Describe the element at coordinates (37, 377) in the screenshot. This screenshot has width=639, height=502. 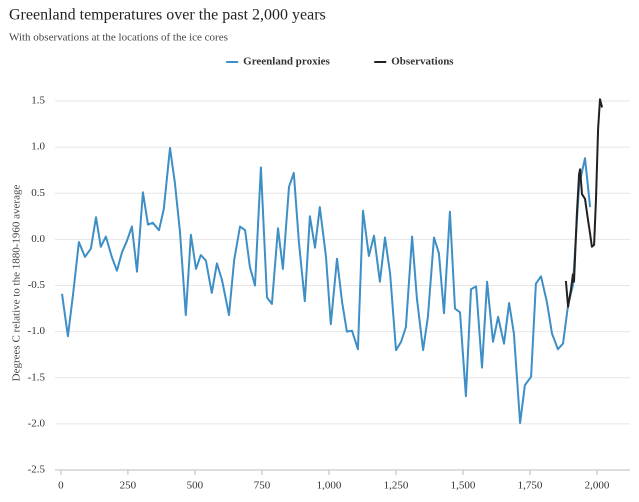
I see `y-tick-label: -1.5` at that location.